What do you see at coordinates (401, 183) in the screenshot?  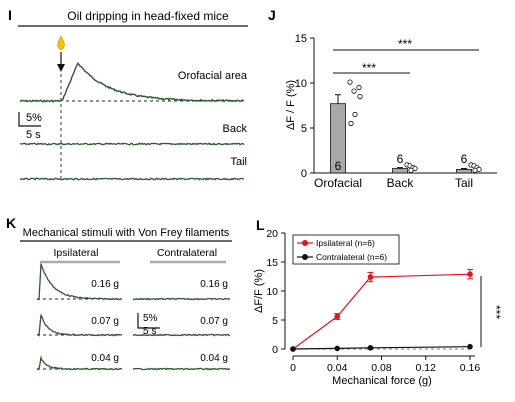 I see `x-tick-label: Back` at bounding box center [401, 183].